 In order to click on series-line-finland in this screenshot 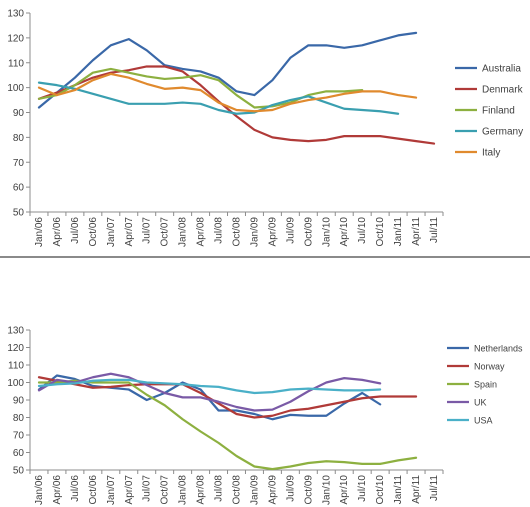, I will do `click(200, 88)`.